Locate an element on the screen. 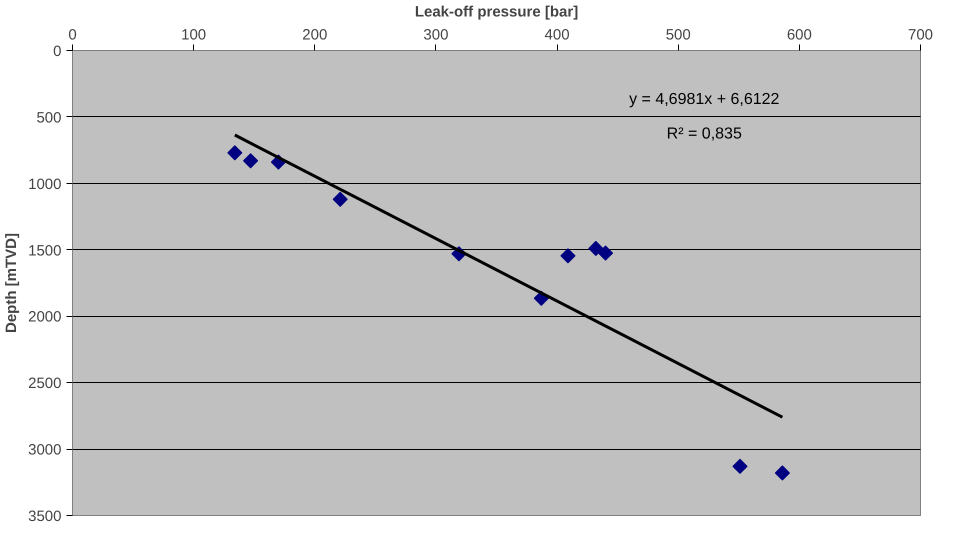 This screenshot has height=551, width=954. x-tick-label: 500 is located at coordinates (678, 35).